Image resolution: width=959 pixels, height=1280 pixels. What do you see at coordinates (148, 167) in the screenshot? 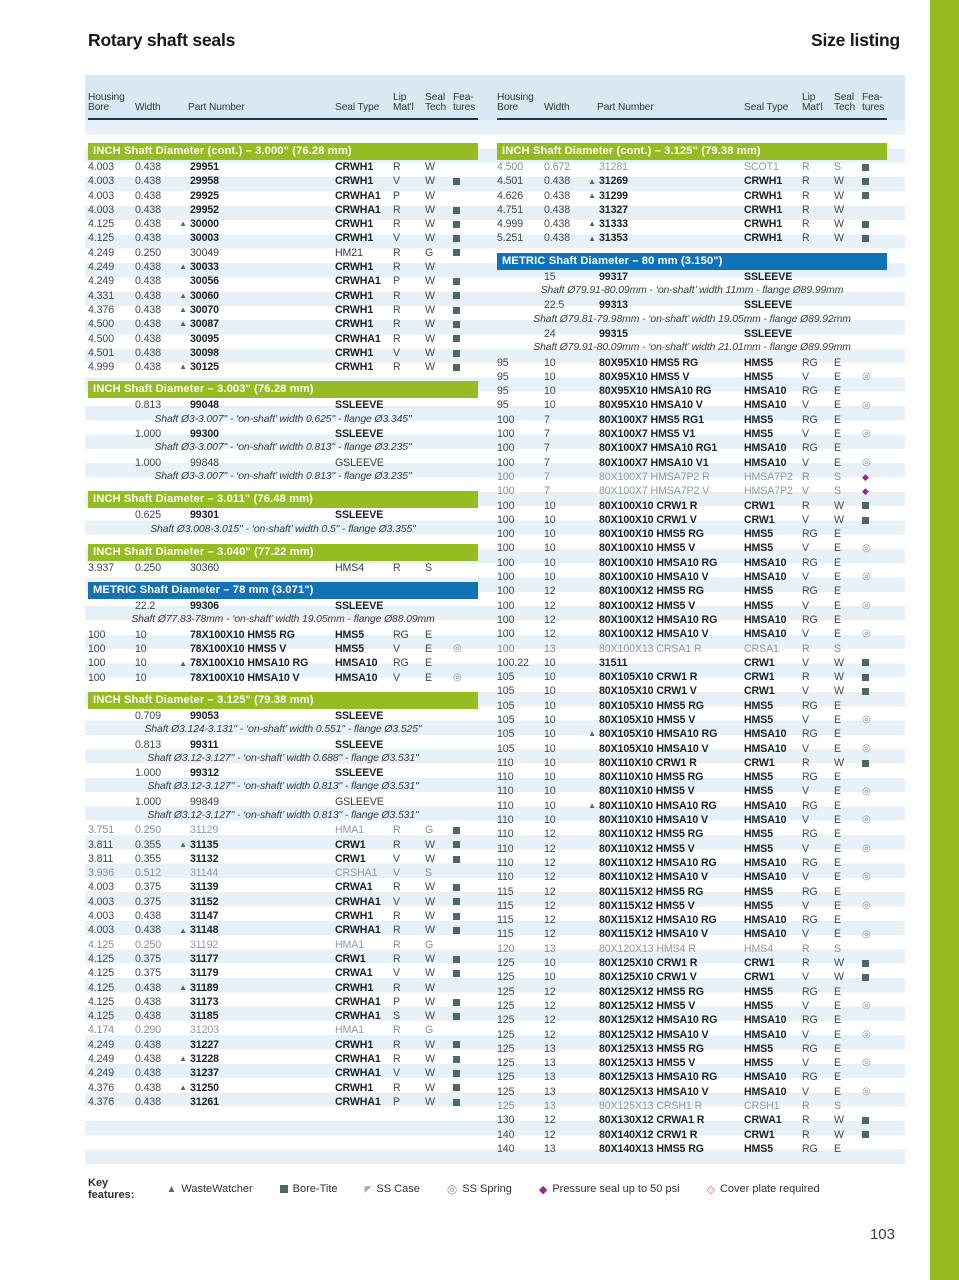
I see `width-cell: 0.438` at bounding box center [148, 167].